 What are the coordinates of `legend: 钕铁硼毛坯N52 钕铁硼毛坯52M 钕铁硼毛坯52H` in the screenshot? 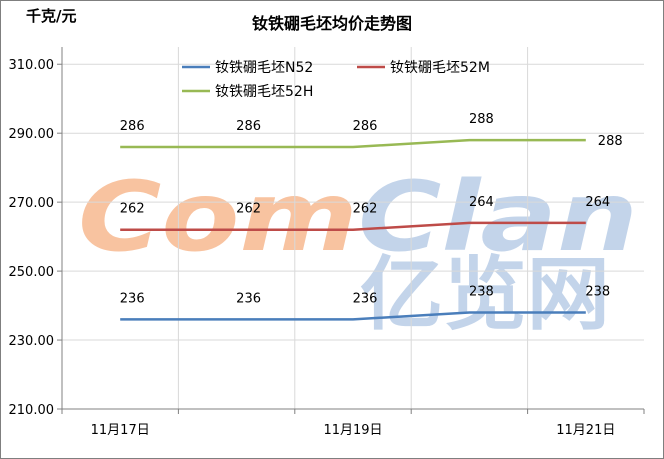 It's located at (336, 80).